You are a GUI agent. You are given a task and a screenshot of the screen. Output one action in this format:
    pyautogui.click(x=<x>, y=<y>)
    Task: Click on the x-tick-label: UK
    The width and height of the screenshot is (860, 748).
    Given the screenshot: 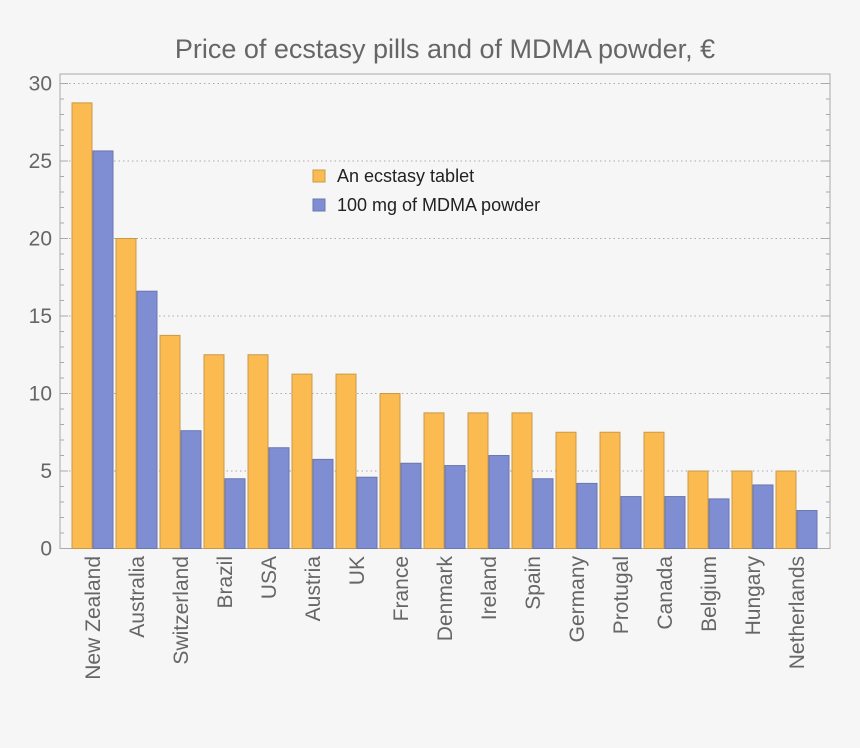 What is the action you would take?
    pyautogui.click(x=357, y=570)
    